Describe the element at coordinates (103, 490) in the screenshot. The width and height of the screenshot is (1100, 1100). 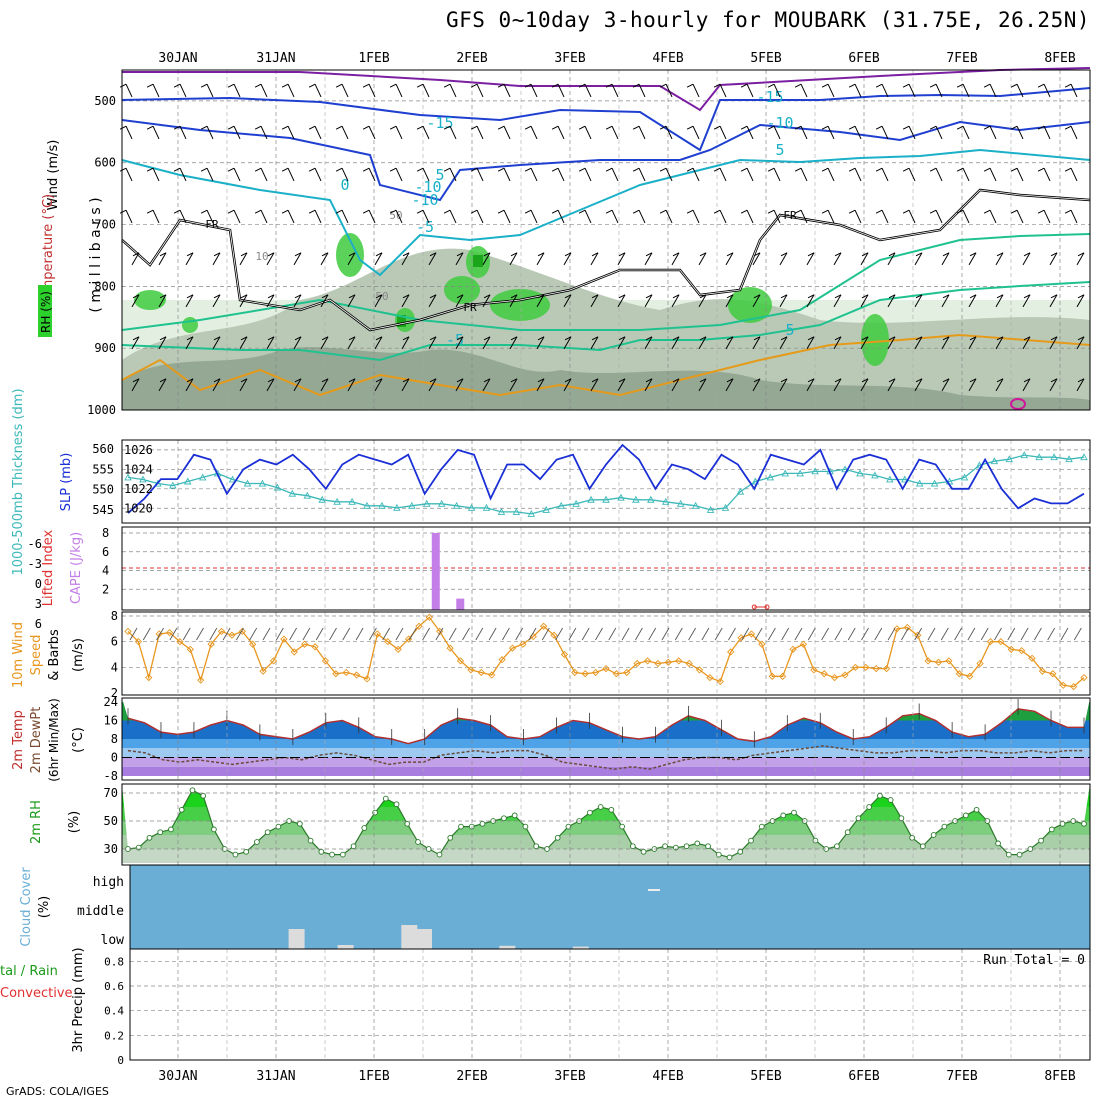
I see `thickness-tick-label: 550` at that location.